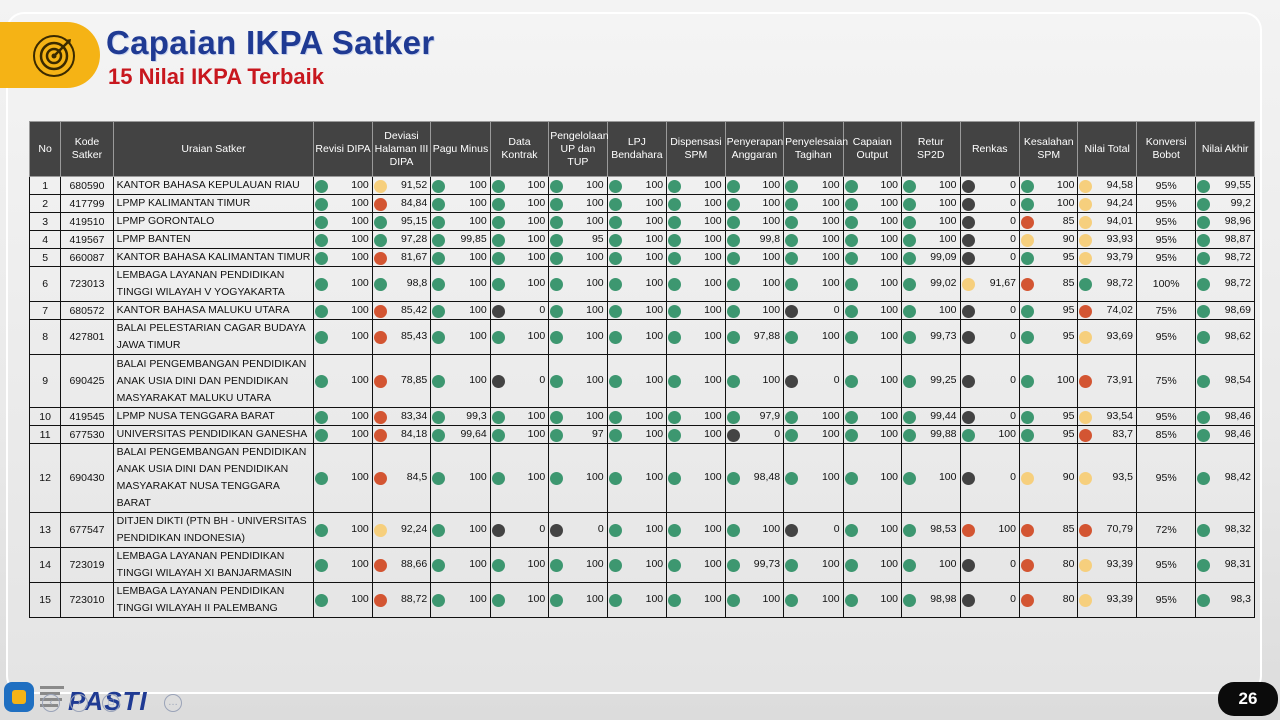 Image resolution: width=1280 pixels, height=720 pixels. Describe the element at coordinates (754, 416) in the screenshot. I see `indicator-cell: 97,9` at that location.